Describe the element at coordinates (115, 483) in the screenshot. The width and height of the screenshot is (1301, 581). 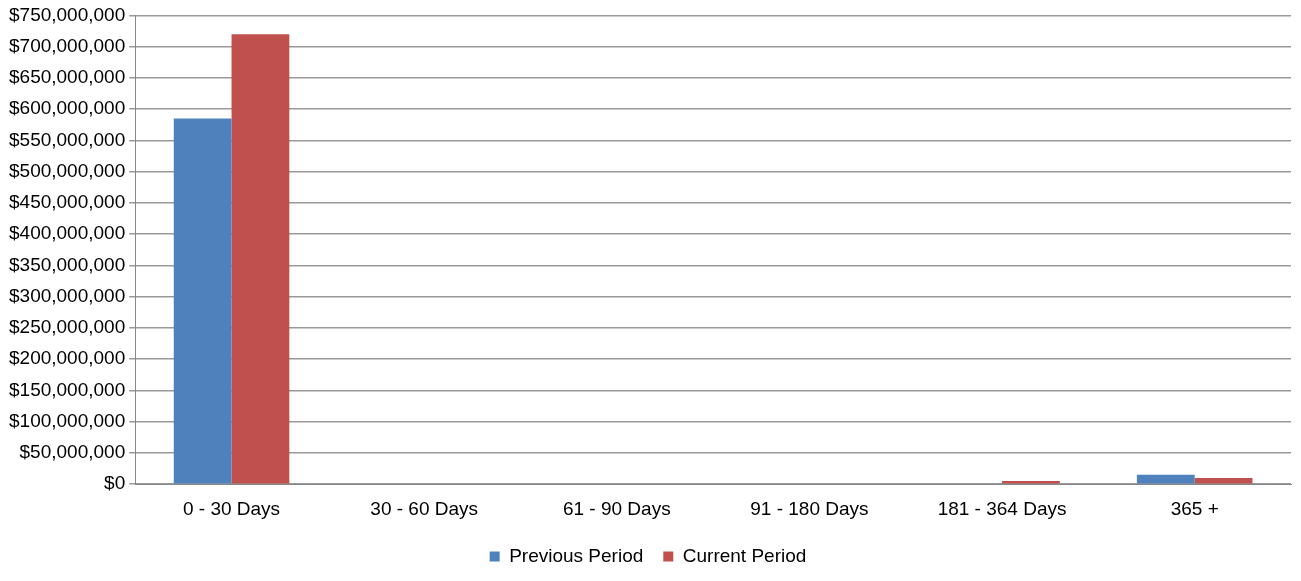
I see `y-tick-label: $0` at that location.